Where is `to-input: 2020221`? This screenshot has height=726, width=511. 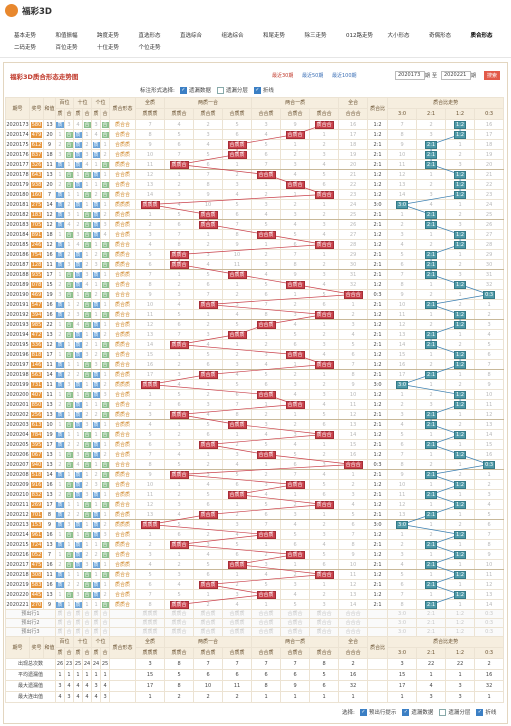 to-input: 2020221 is located at coordinates (456, 75).